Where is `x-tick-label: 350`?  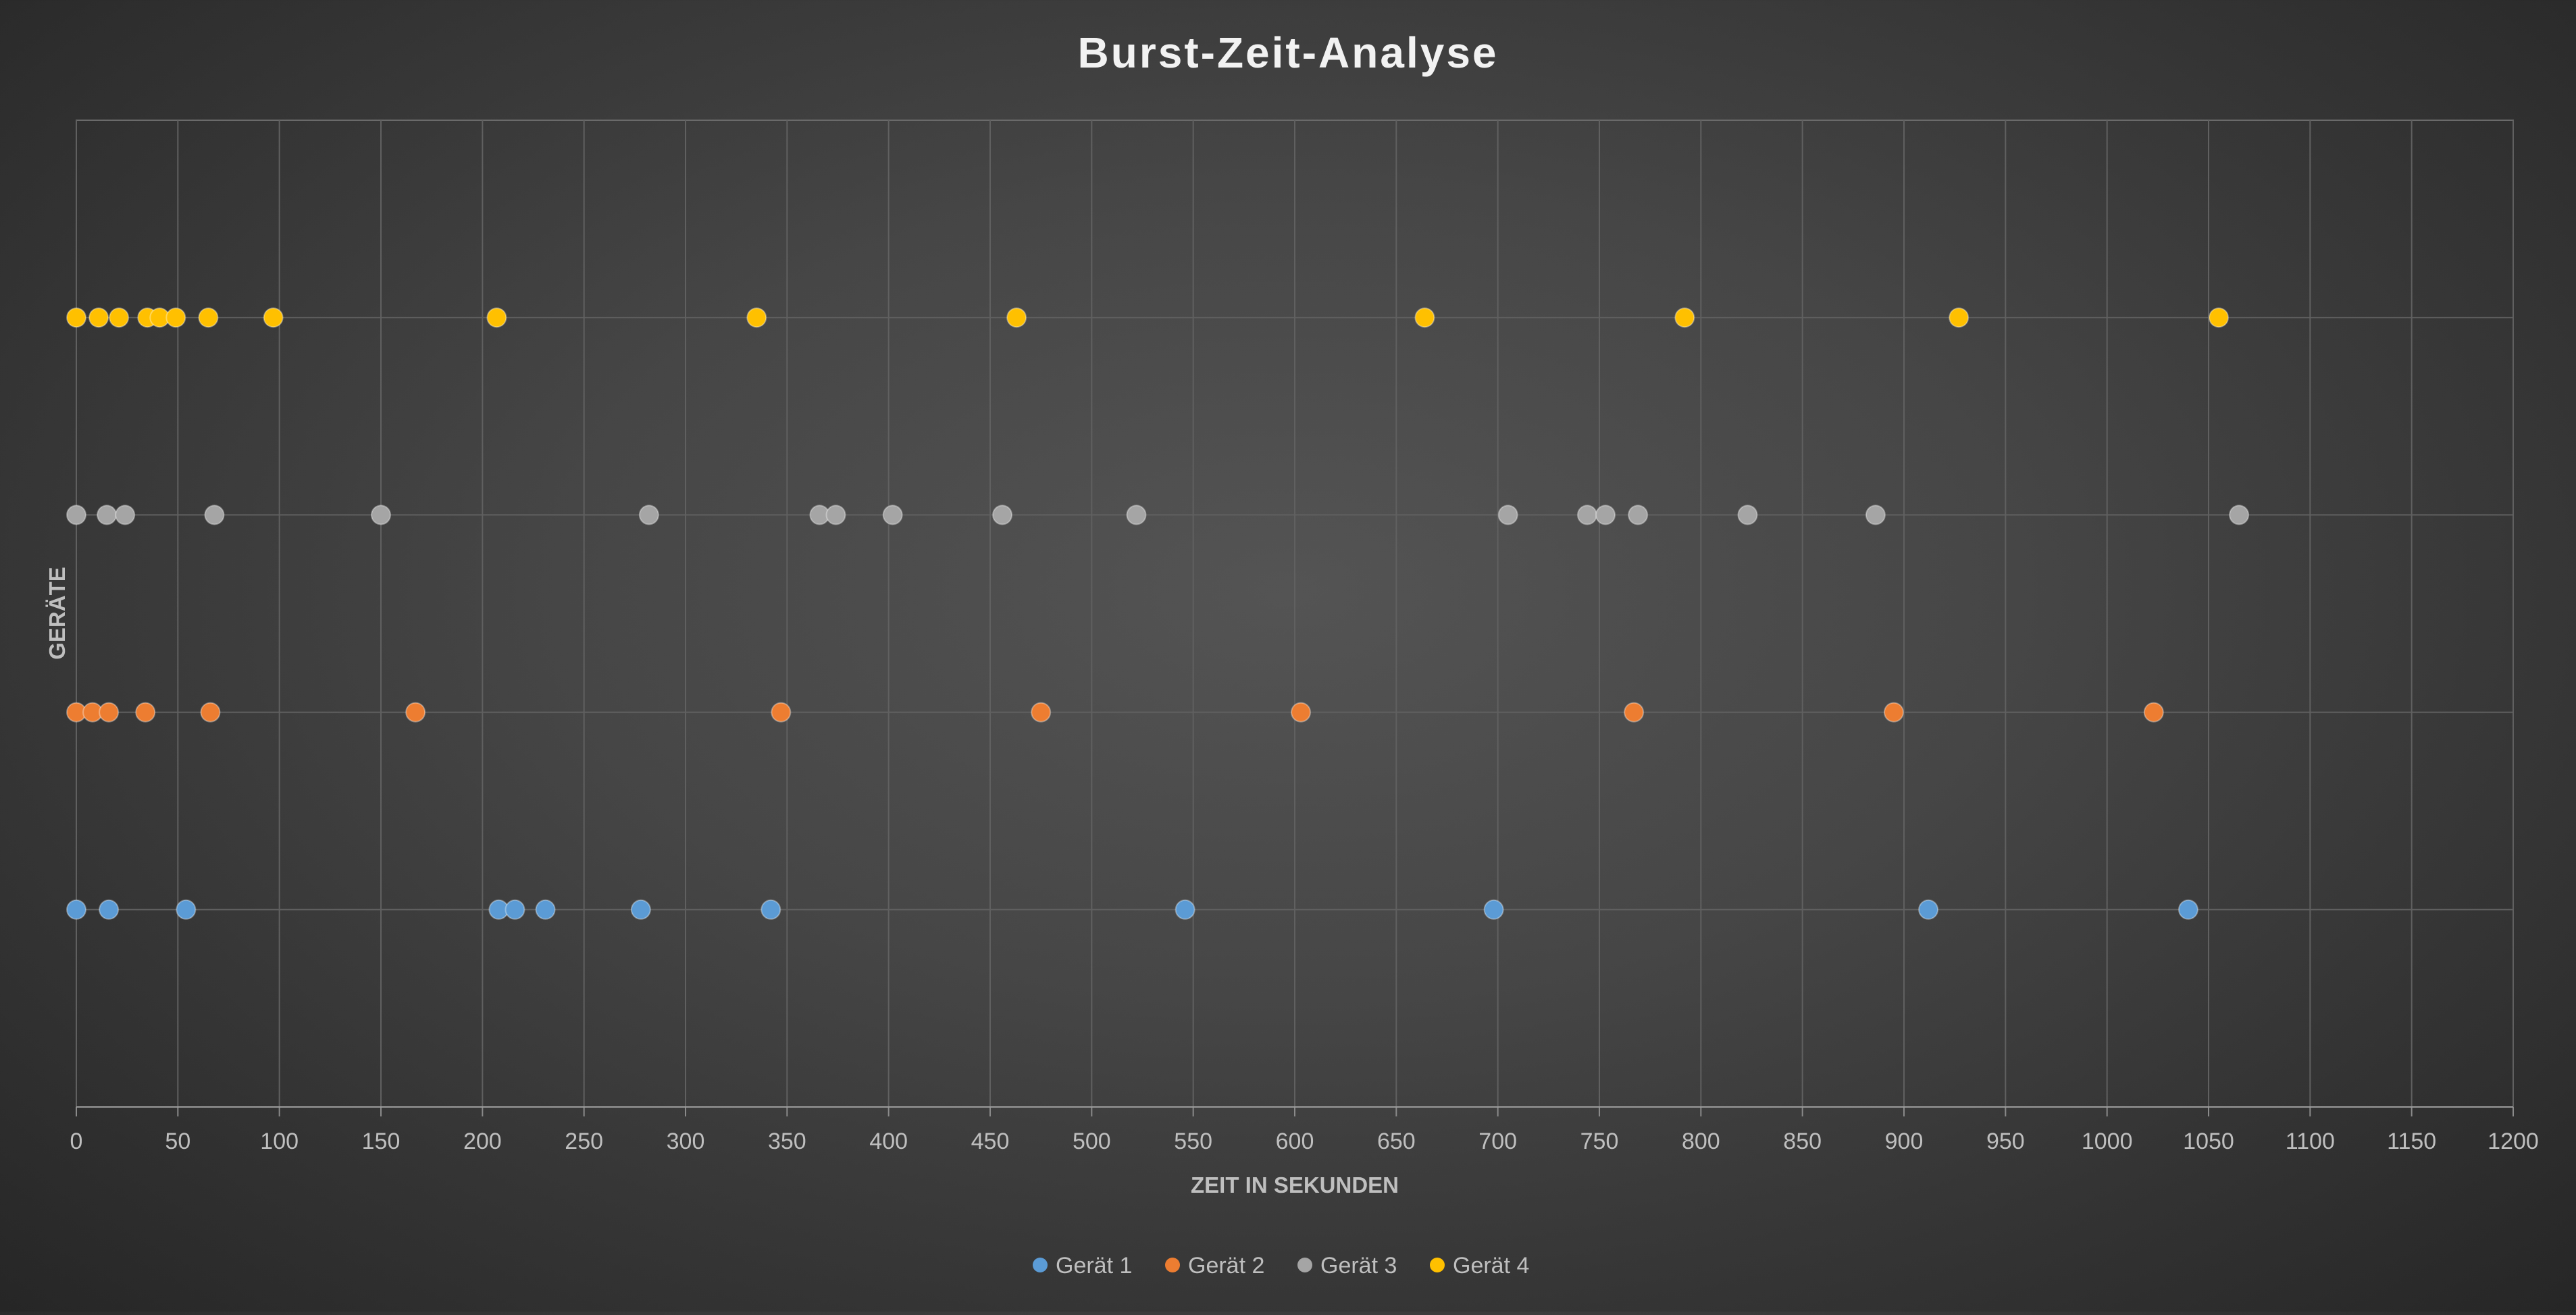 x-tick-label: 350 is located at coordinates (787, 1141).